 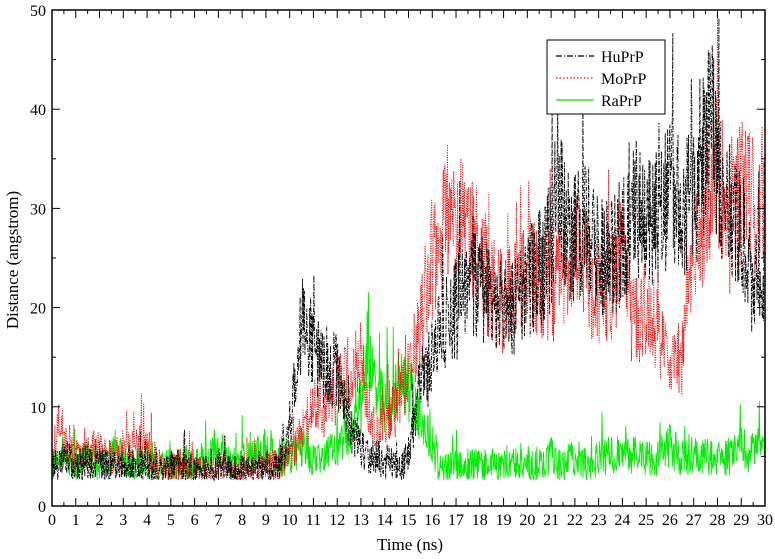 I want to click on x-tick-label: 23, so click(x=599, y=520).